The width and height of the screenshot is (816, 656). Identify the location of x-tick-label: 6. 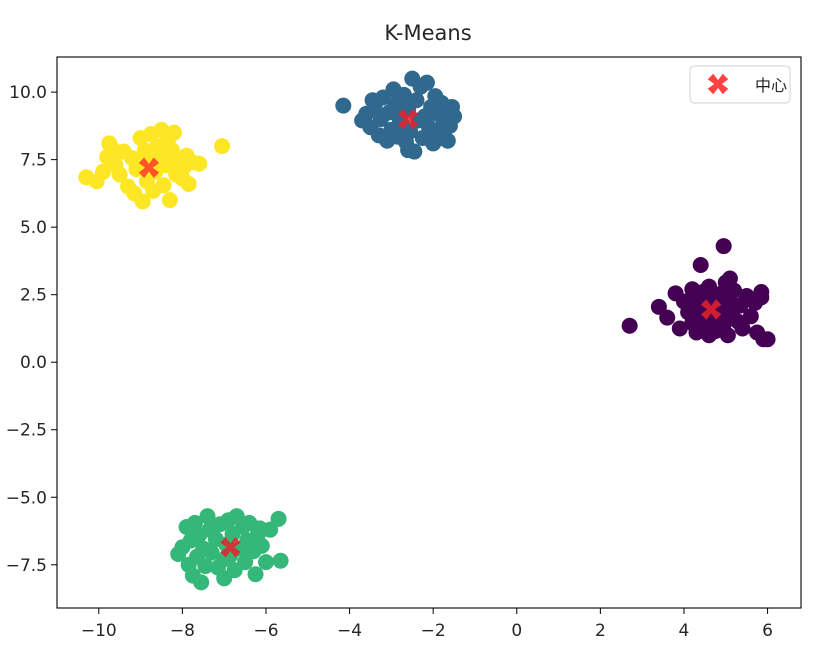
(767, 631).